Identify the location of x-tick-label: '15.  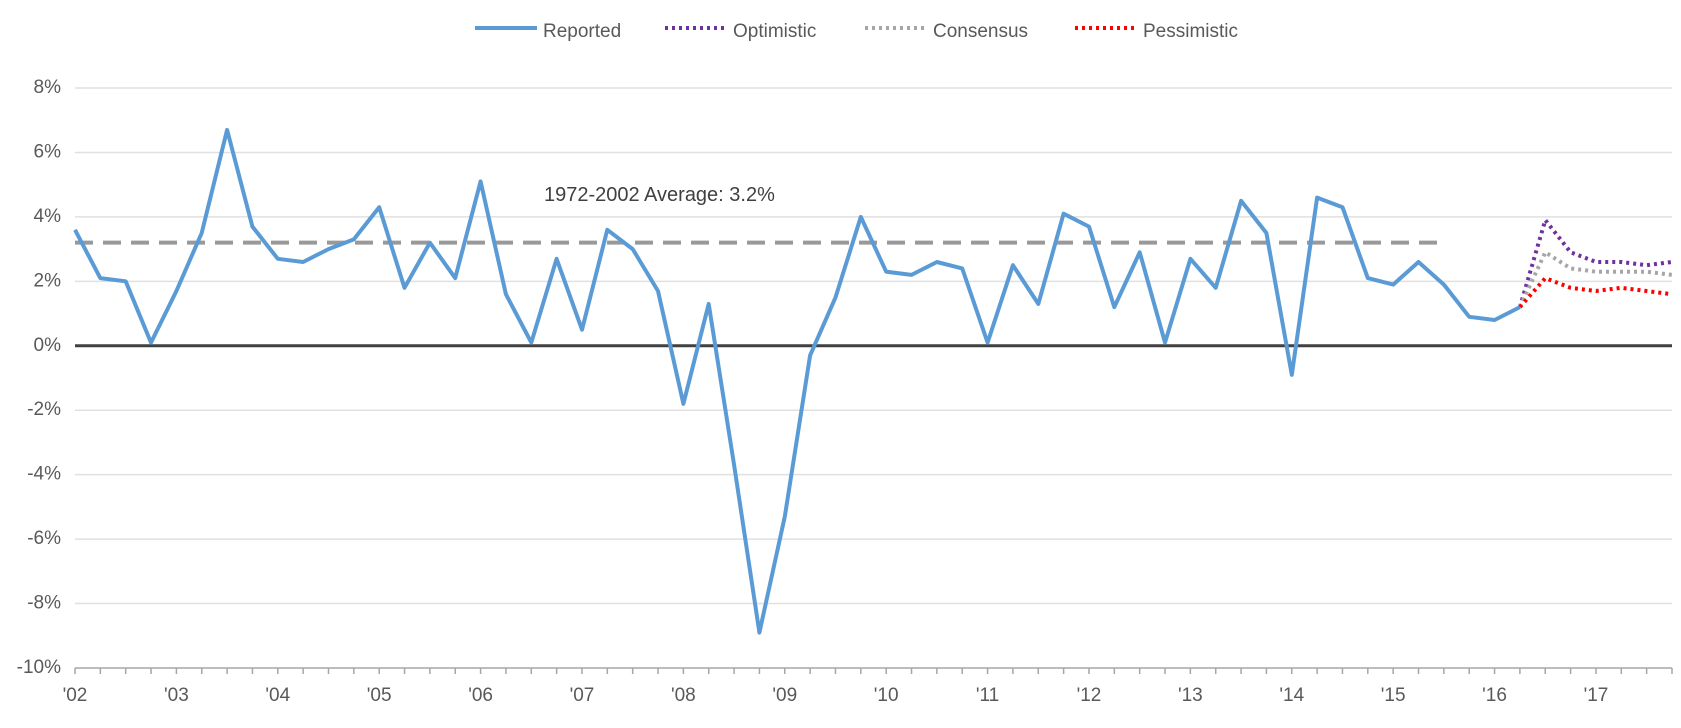
(1393, 695).